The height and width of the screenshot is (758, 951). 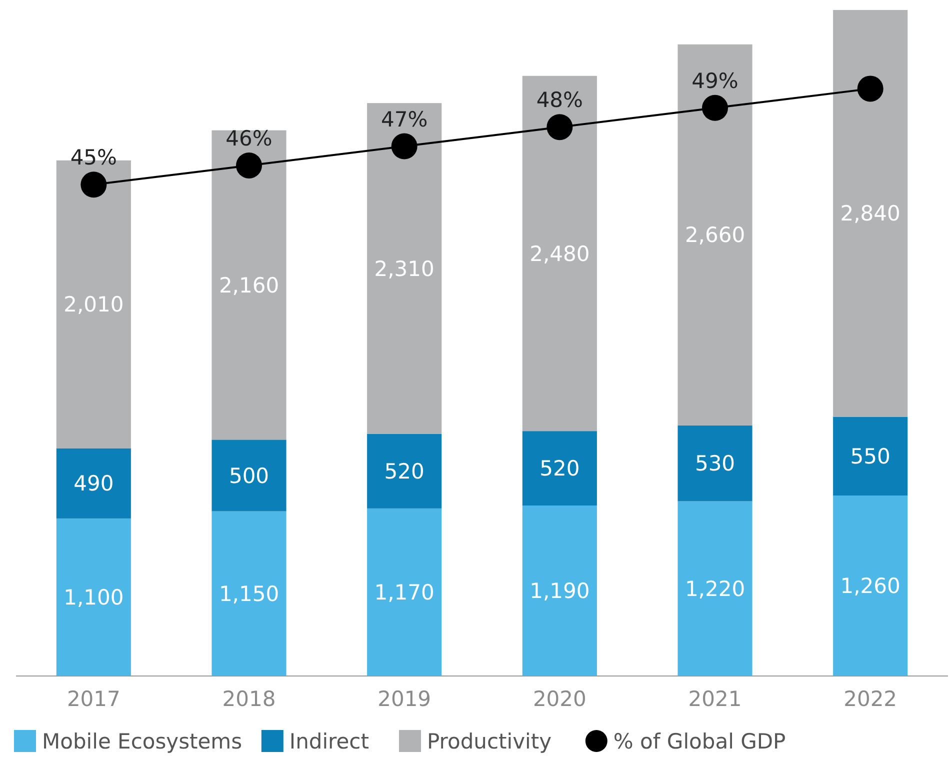 I want to click on data-label: 48%, so click(x=560, y=100).